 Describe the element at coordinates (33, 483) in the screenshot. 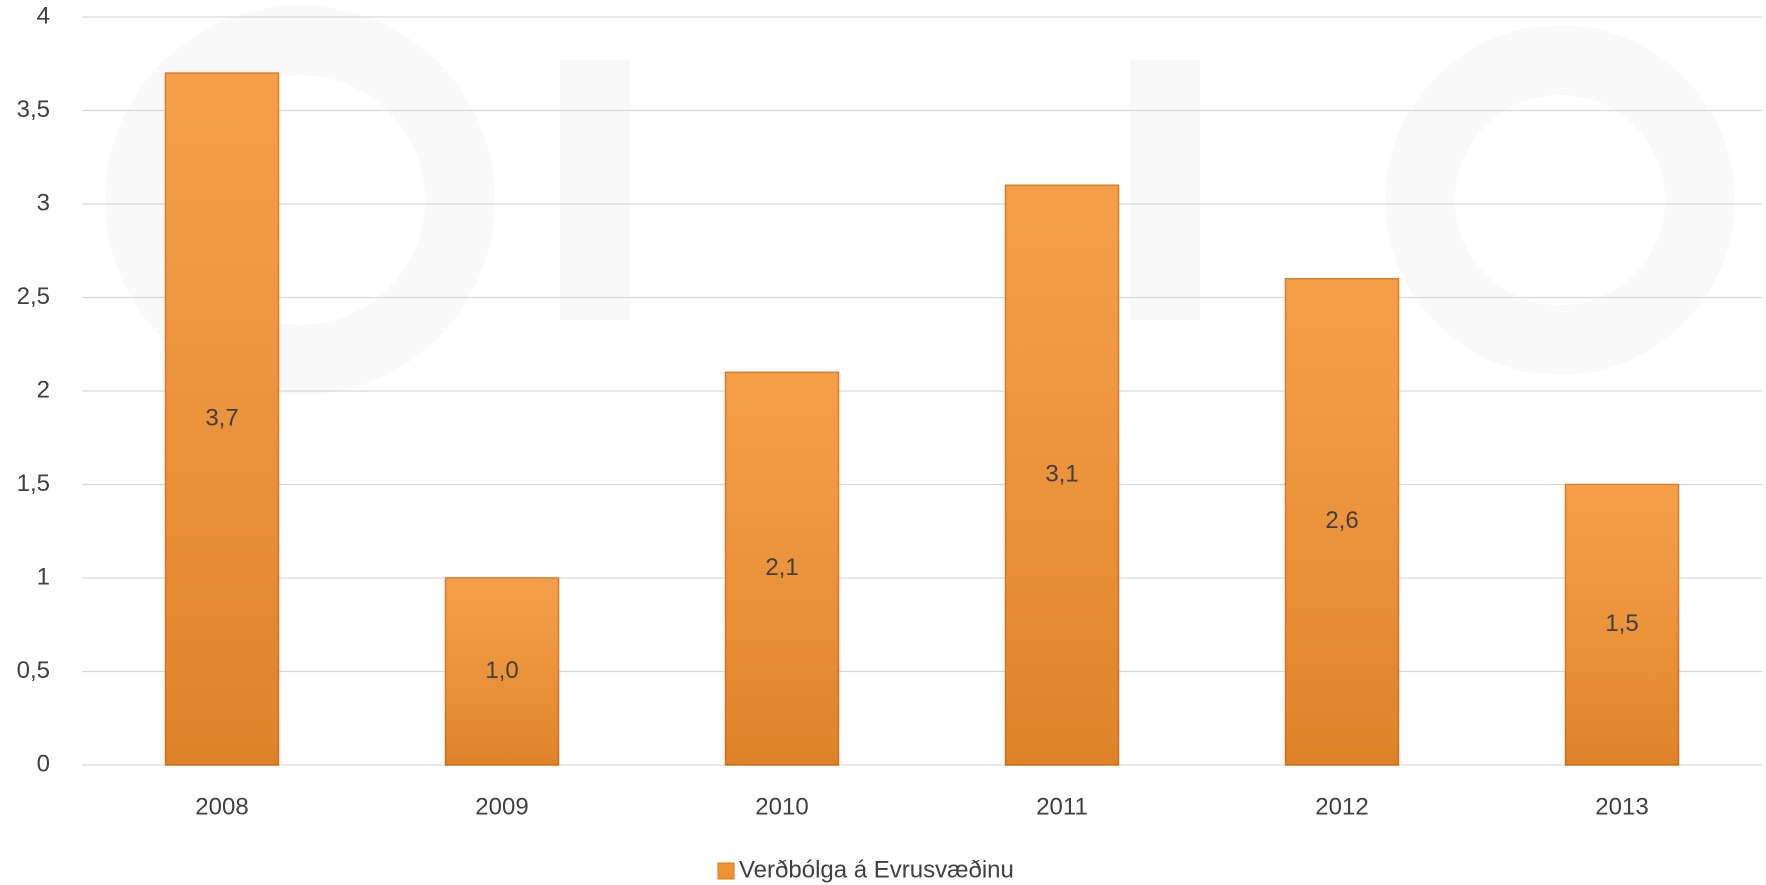

I see `y-tick-label: 1,5` at that location.